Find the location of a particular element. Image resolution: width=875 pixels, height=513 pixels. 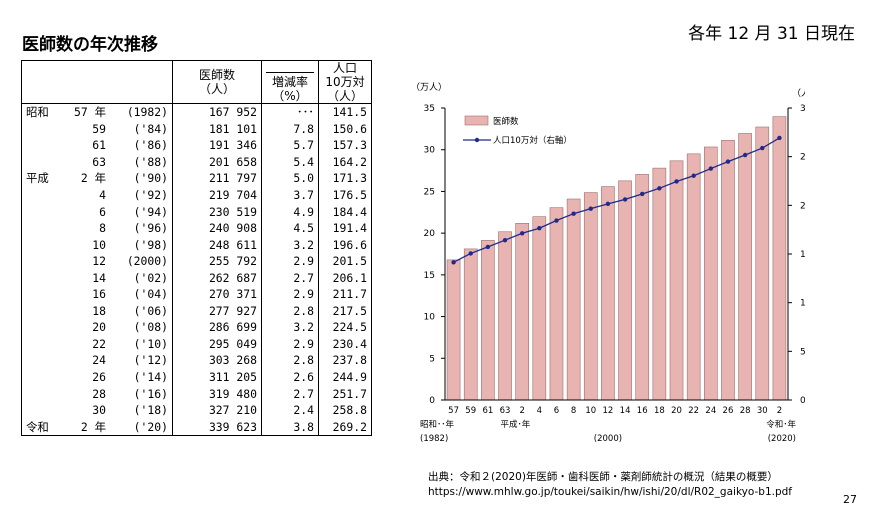

x-sub-label: 昭和･･年 is located at coordinates (437, 424).